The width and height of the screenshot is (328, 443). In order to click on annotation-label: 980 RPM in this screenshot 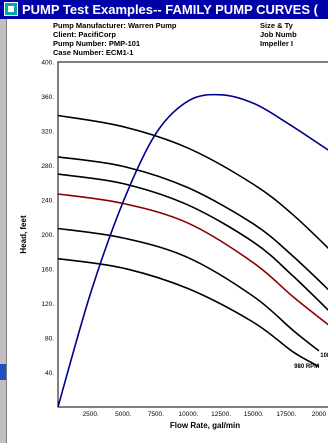, I will do `click(306, 367)`.